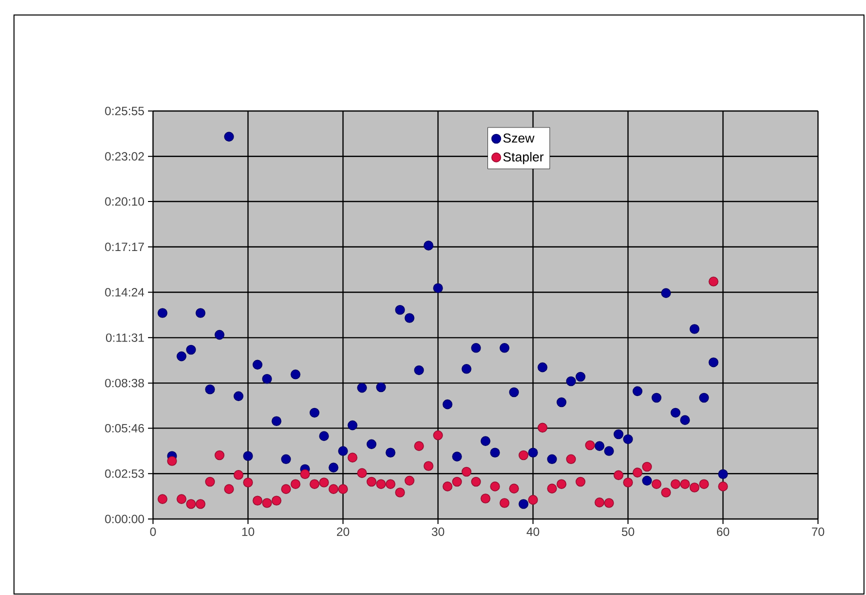 The width and height of the screenshot is (866, 595). Describe the element at coordinates (124, 428) in the screenshot. I see `y-tick-label: 0:05:46` at that location.